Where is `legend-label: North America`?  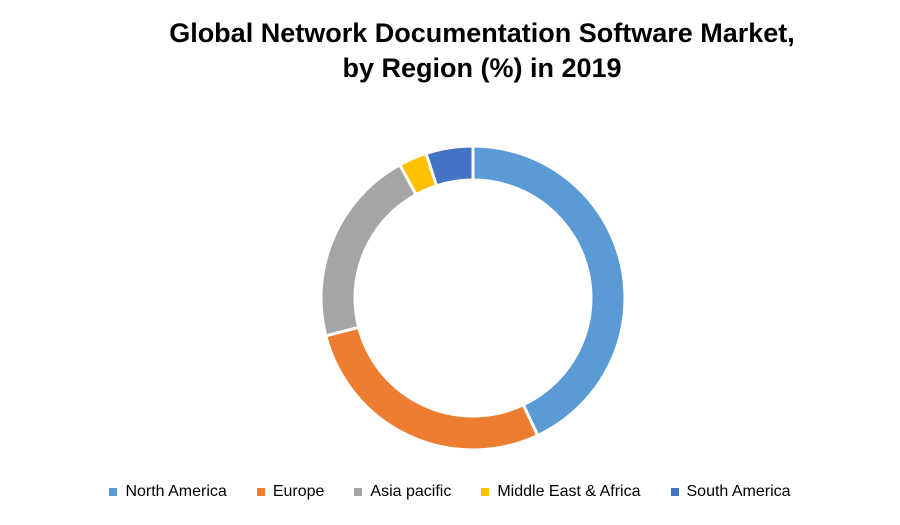
legend-label: North America is located at coordinates (176, 491).